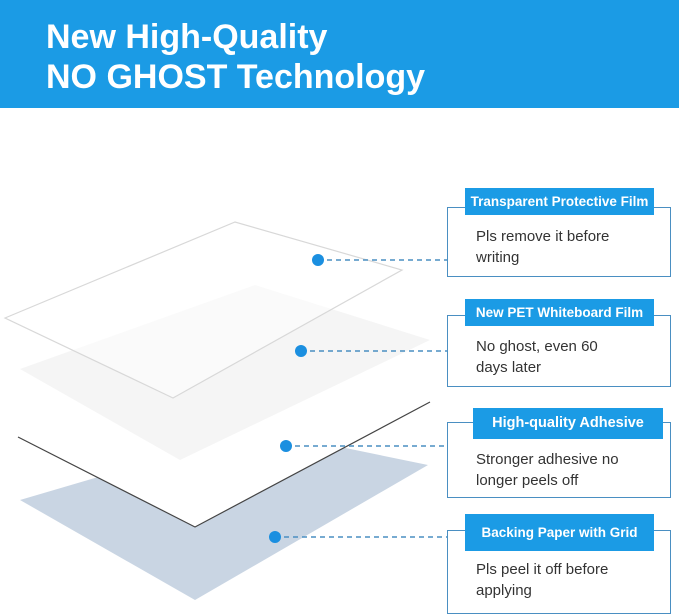 This screenshot has height=615, width=679. I want to click on layer-desc: Stronger adhesive no longer peels off, so click(547, 470).